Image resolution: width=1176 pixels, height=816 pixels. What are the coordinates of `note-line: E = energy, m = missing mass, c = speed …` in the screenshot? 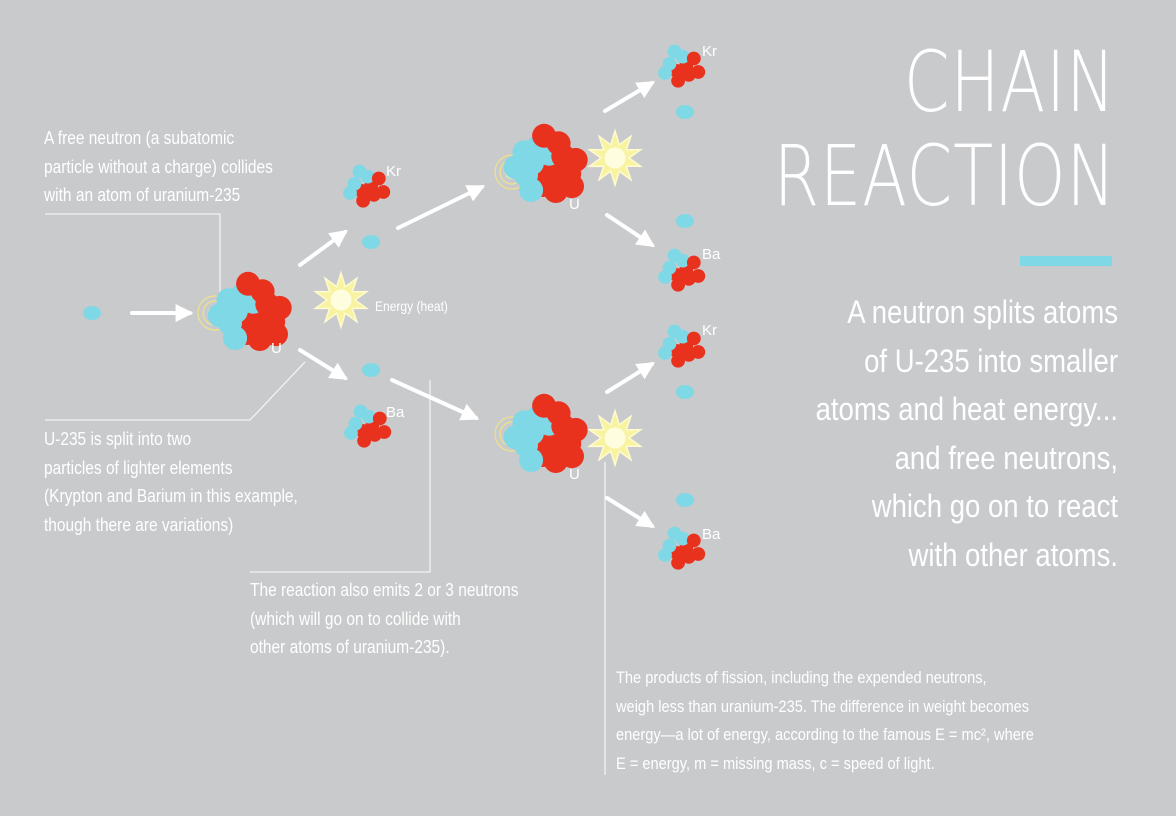 It's located at (775, 763).